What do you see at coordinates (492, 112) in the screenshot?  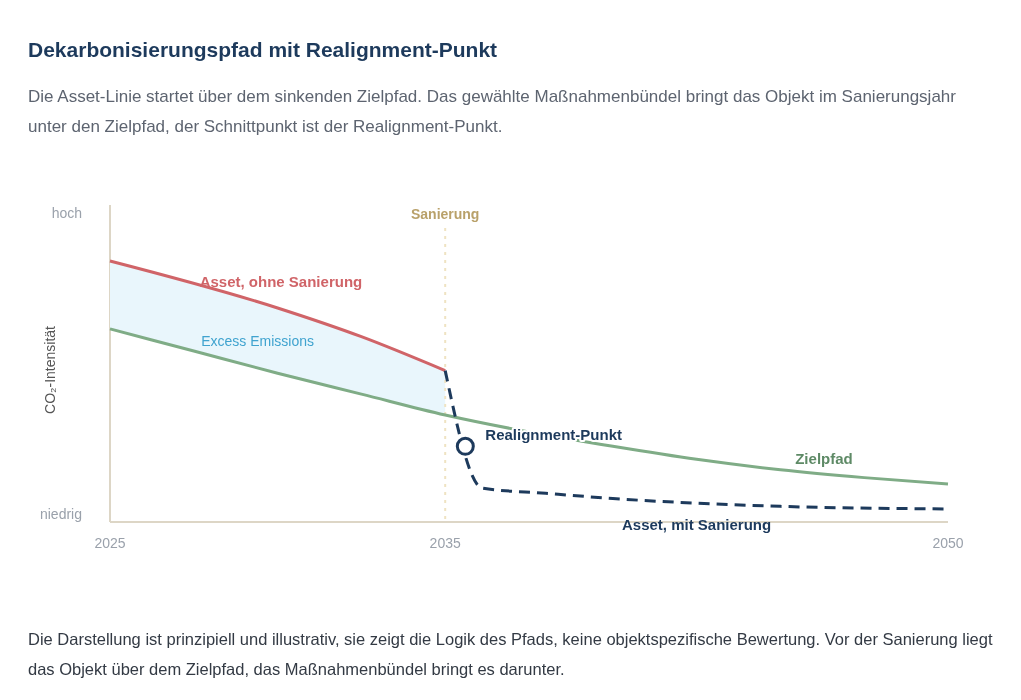 I see `chart-subtitle: Die Asset-Linie startet über dem sinkenden Zielpfad. Das gewählte Maßnahmenbündel bringt das Objekt im Sanierungsjahr unter den Zielpfad, der Schnittpunkt ist der Realignment-Punkt.` at bounding box center [492, 112].